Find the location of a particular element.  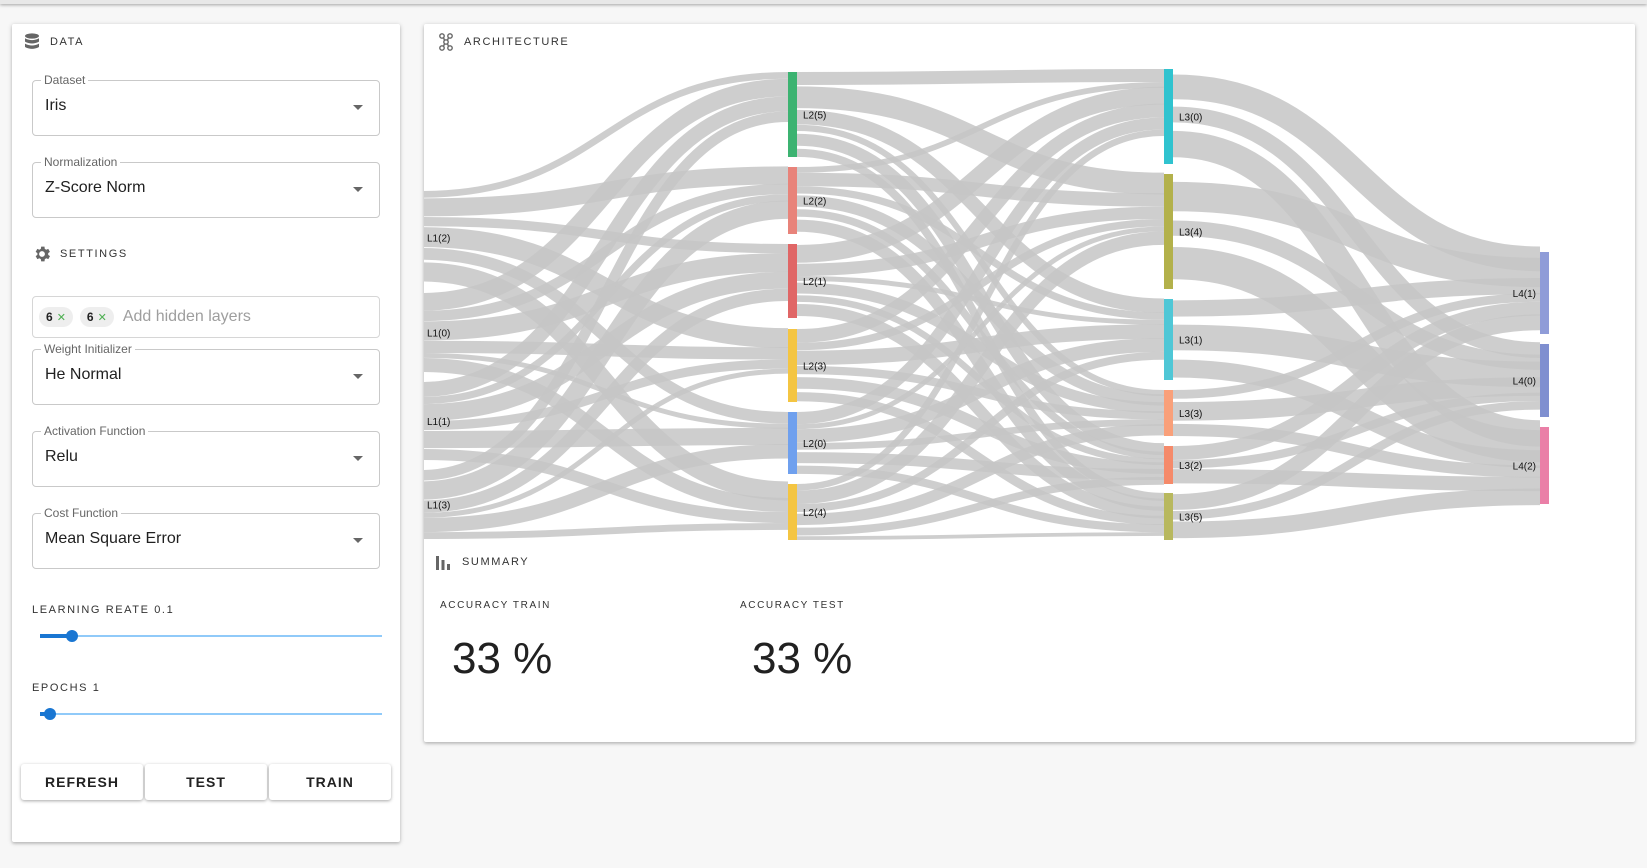

sankey-node-label: L4(0) is located at coordinates (1524, 382).